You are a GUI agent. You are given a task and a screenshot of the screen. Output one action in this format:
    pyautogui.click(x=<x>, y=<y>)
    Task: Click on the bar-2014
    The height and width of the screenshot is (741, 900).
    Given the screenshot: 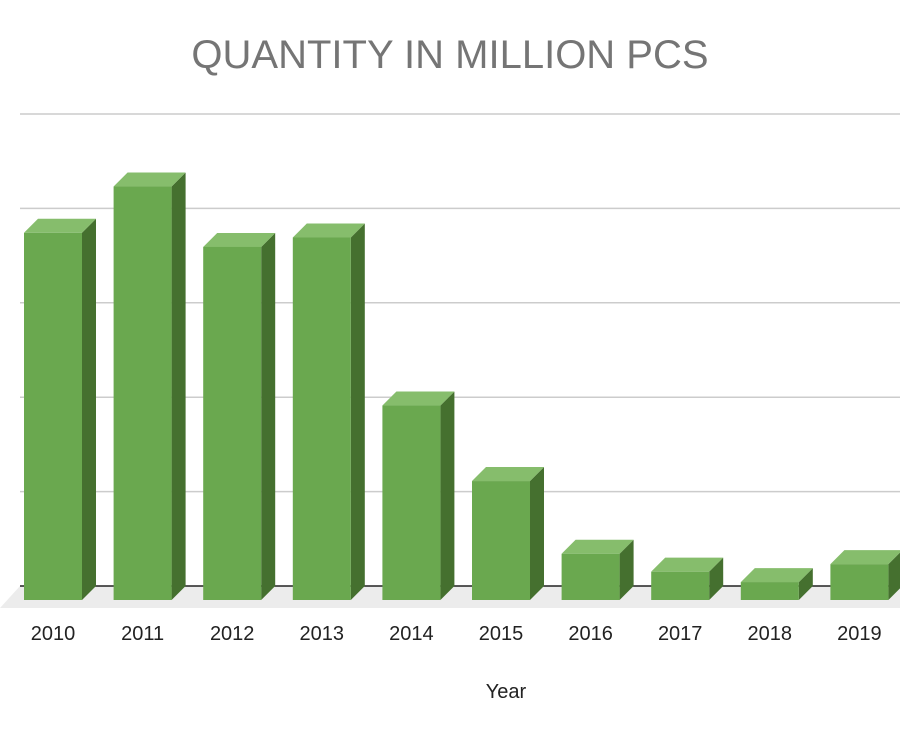 What is the action you would take?
    pyautogui.click(x=418, y=495)
    